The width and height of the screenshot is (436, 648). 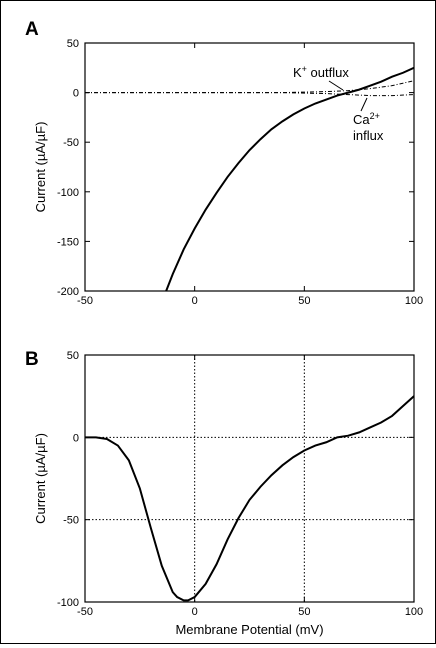 I want to click on panel-a-x-tick-label: 100, so click(x=414, y=301).